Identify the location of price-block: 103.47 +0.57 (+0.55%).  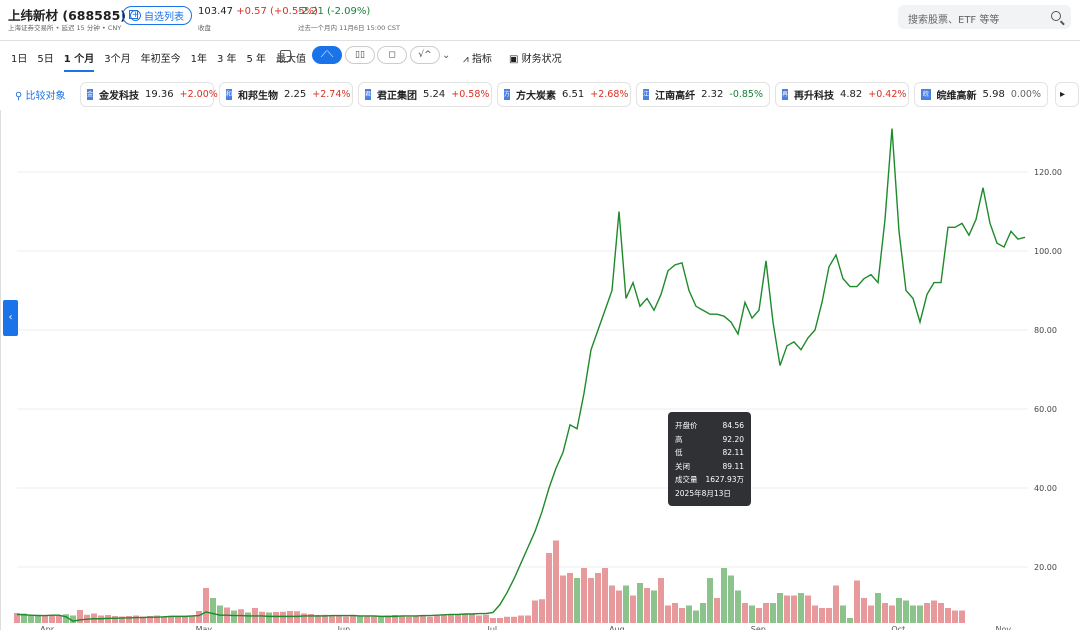
(258, 11).